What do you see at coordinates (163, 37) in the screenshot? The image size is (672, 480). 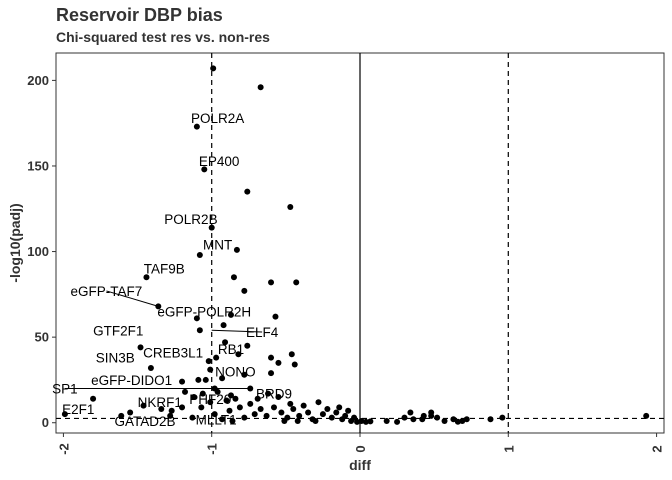 I see `chart-subtitle: Chi-squared test res vs. non-res` at bounding box center [163, 37].